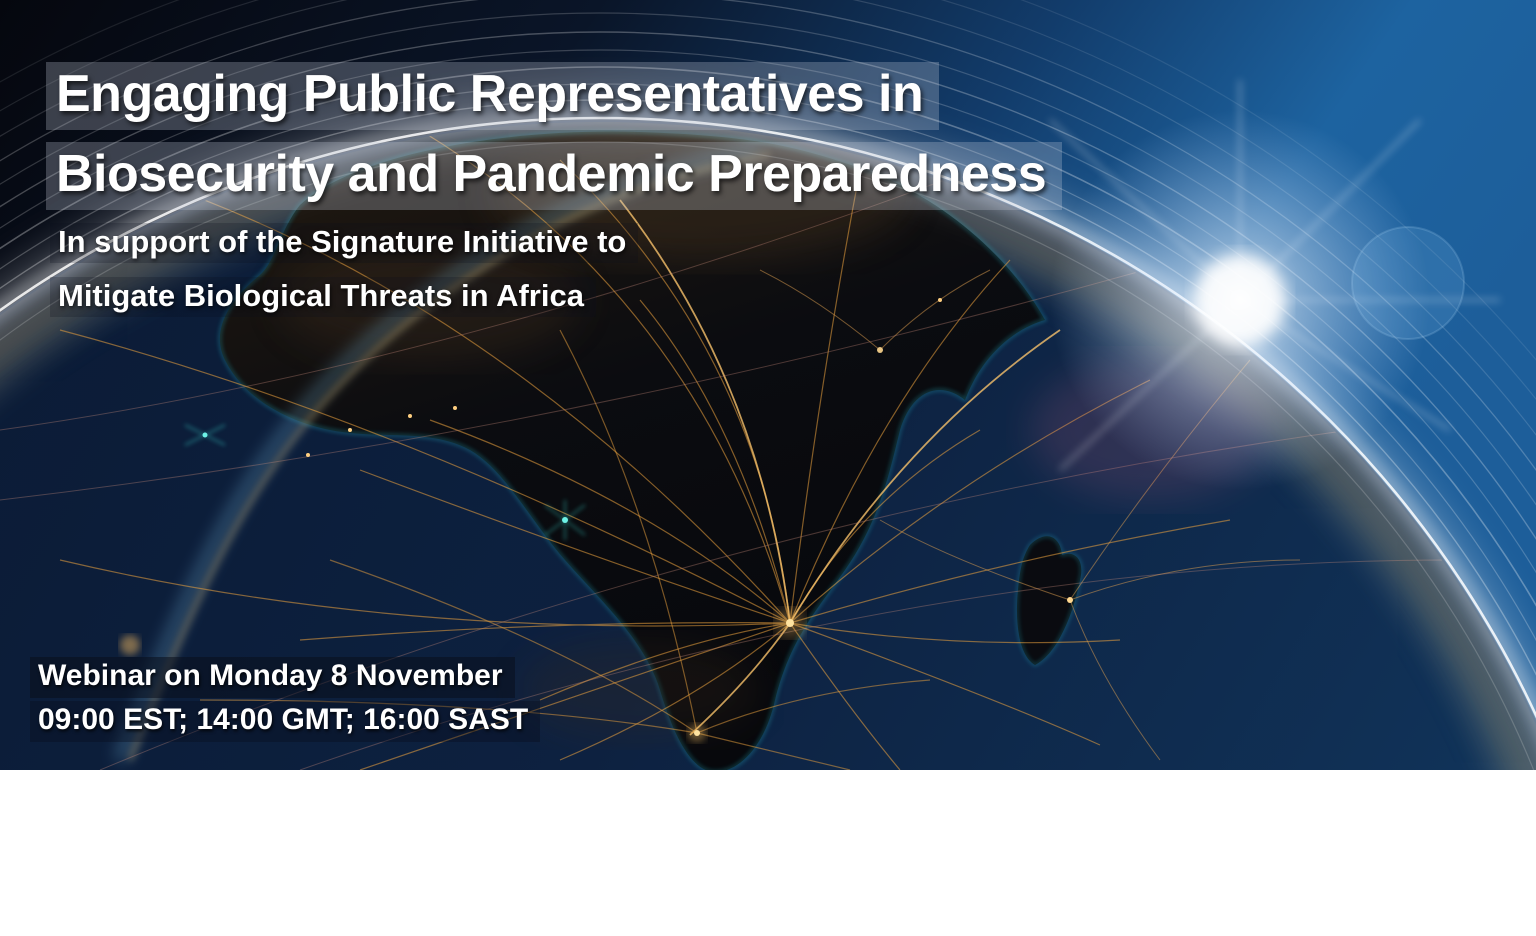 Image resolution: width=1536 pixels, height=936 pixels. I want to click on event-time-line: 09:00 EST; 14:00 GMT; 16:00 SAST, so click(285, 721).